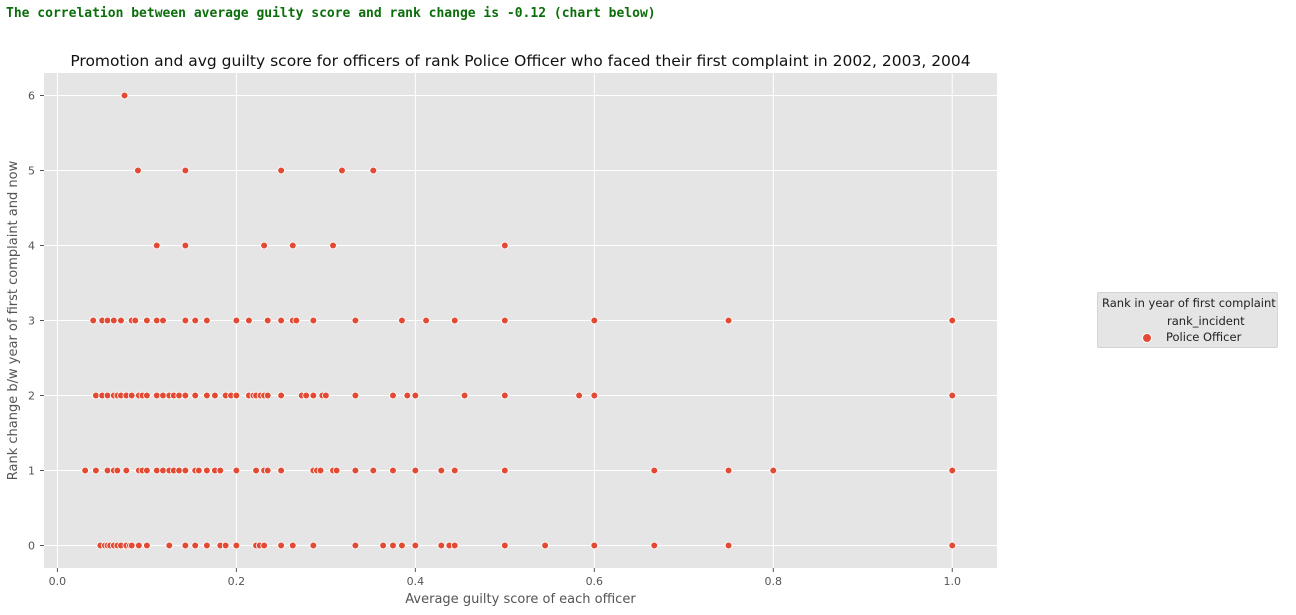 Image resolution: width=1296 pixels, height=615 pixels. What do you see at coordinates (595, 581) in the screenshot?
I see `x-tick-label: 0.6` at bounding box center [595, 581].